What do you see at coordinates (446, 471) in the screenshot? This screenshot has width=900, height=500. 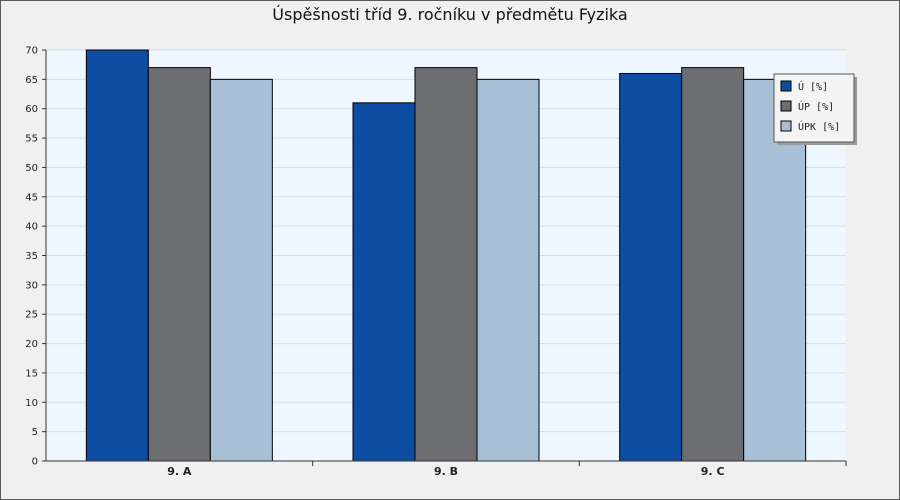 I see `x-tick-label: 9. B` at bounding box center [446, 471].